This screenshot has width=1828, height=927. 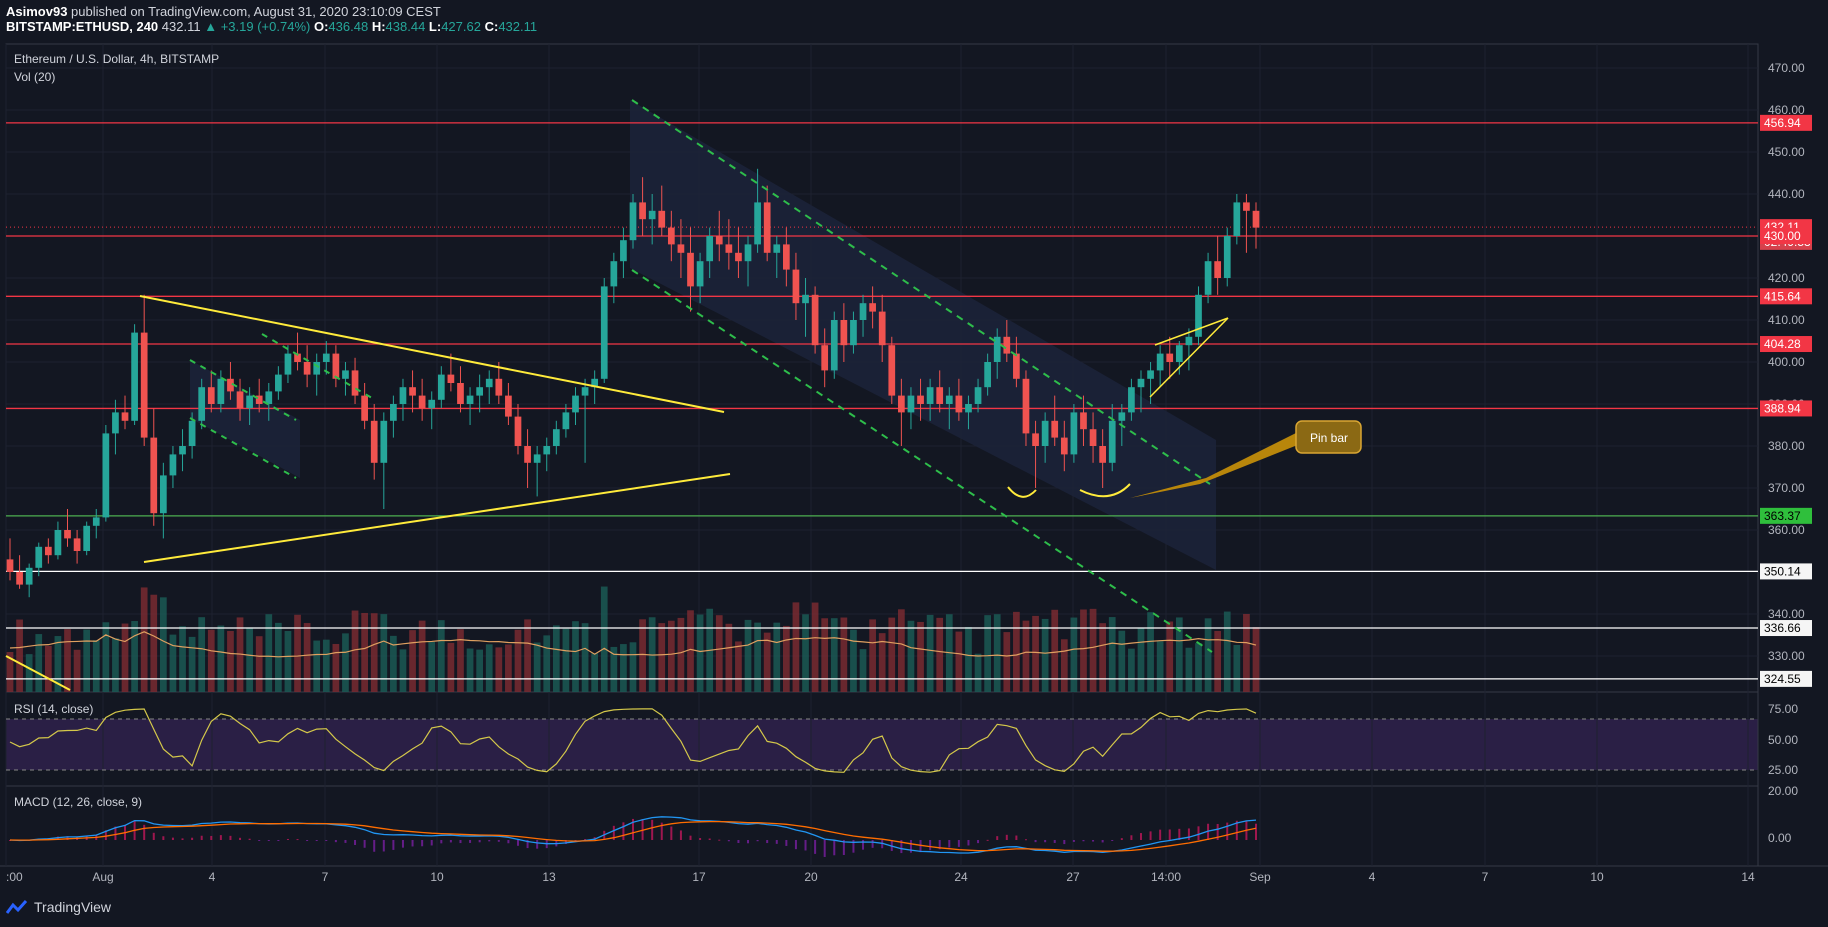 What do you see at coordinates (811, 877) in the screenshot?
I see `time-tick-label: 20` at bounding box center [811, 877].